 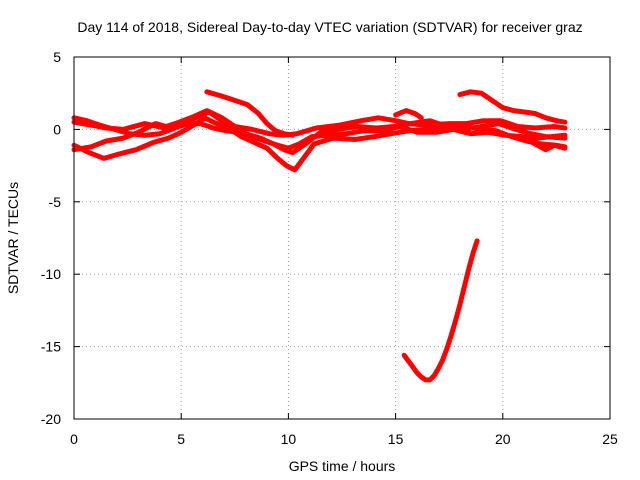 I want to click on y-tick-label: 5, so click(x=57, y=57).